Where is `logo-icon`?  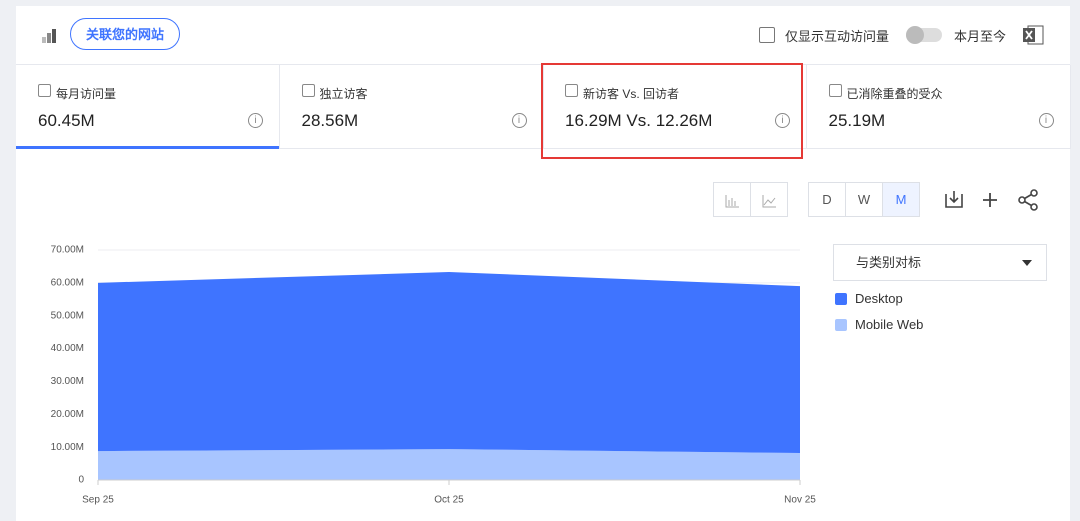 logo-icon is located at coordinates (49, 36).